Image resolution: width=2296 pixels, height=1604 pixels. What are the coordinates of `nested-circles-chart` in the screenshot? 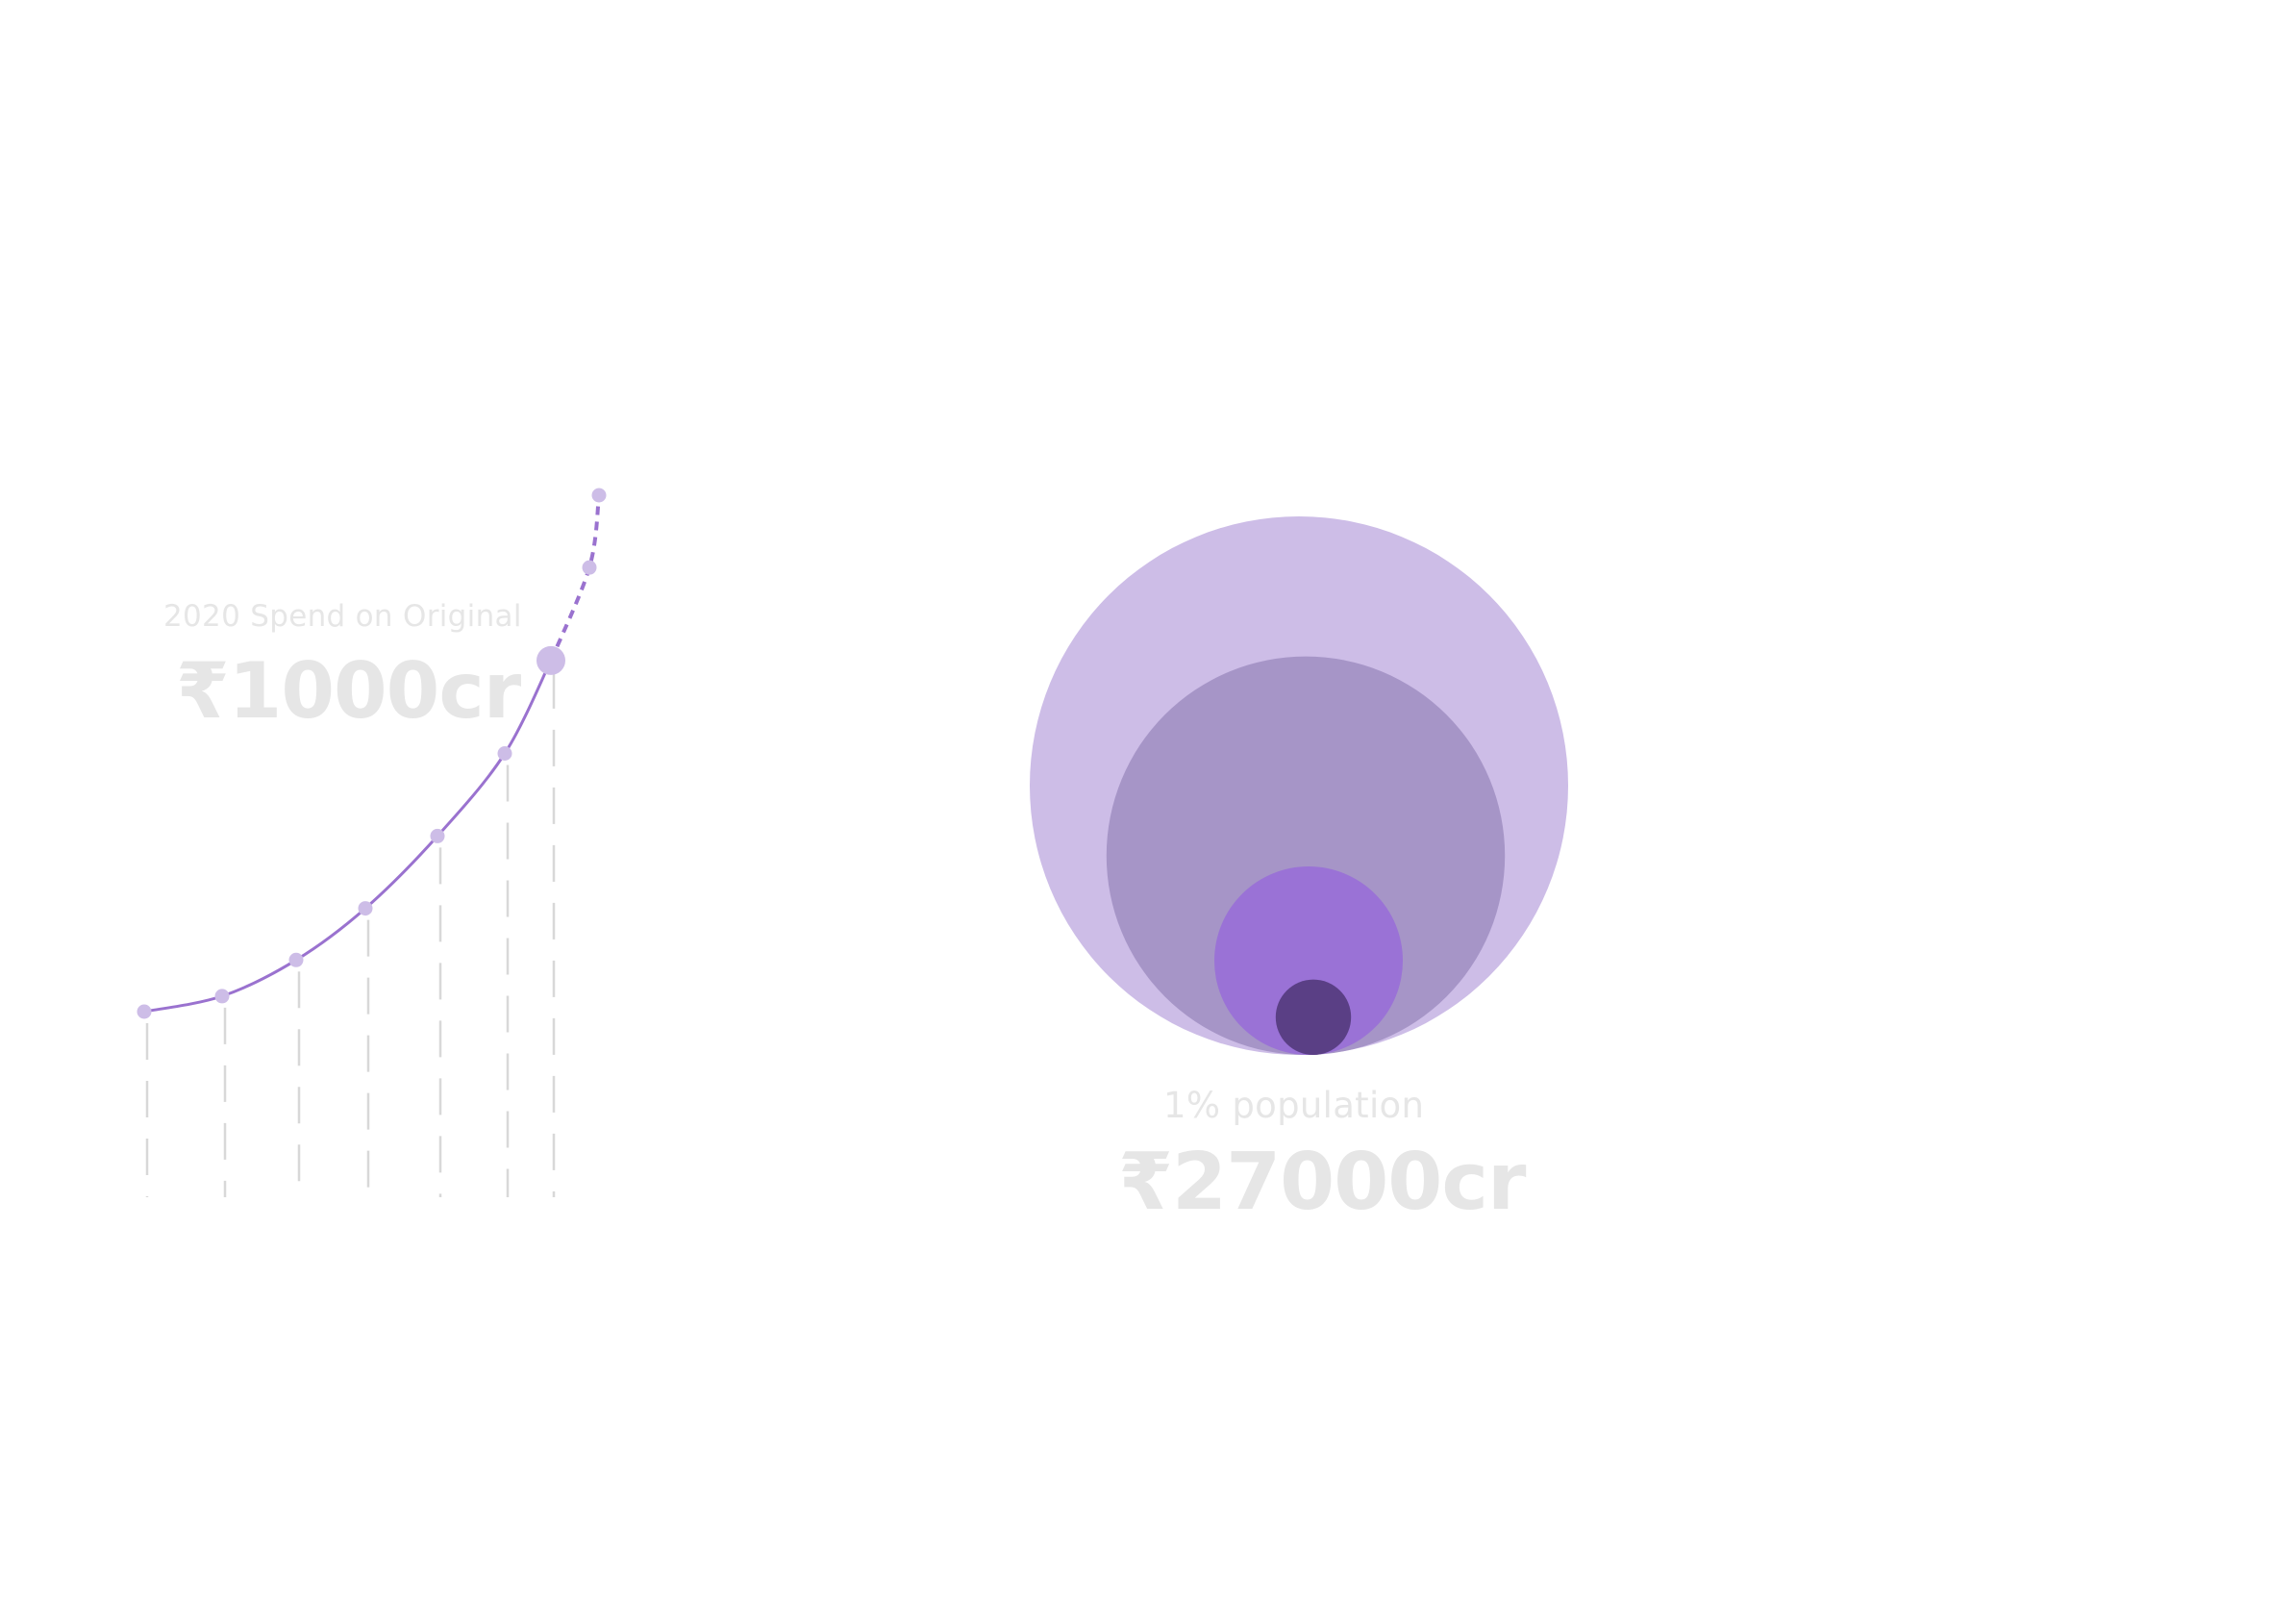 It's located at (1299, 785).